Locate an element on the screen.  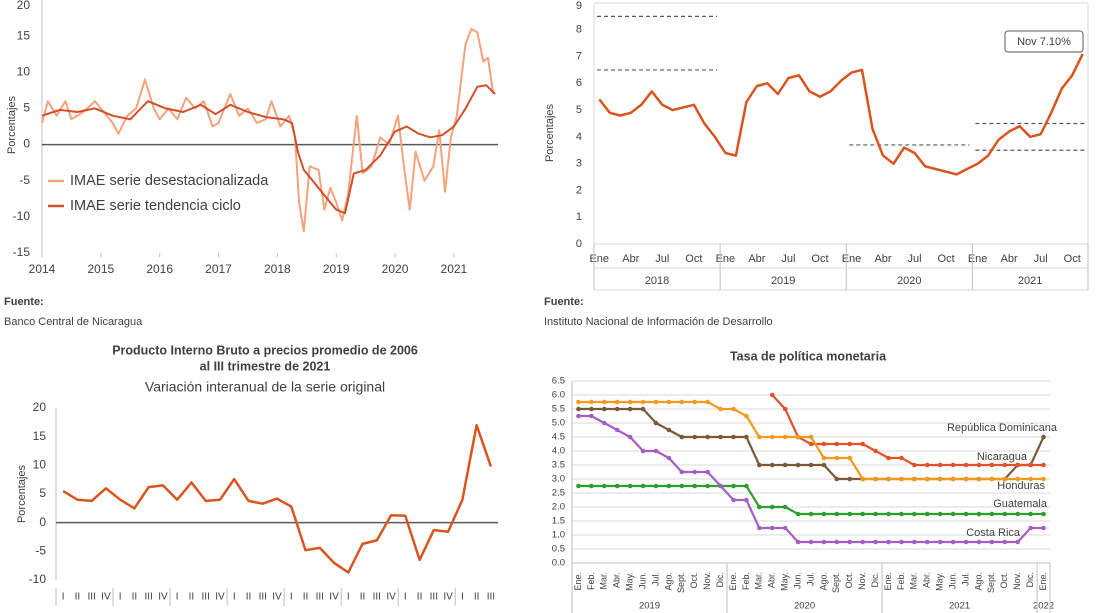
y-tick-label: 3.5 is located at coordinates (558, 465).